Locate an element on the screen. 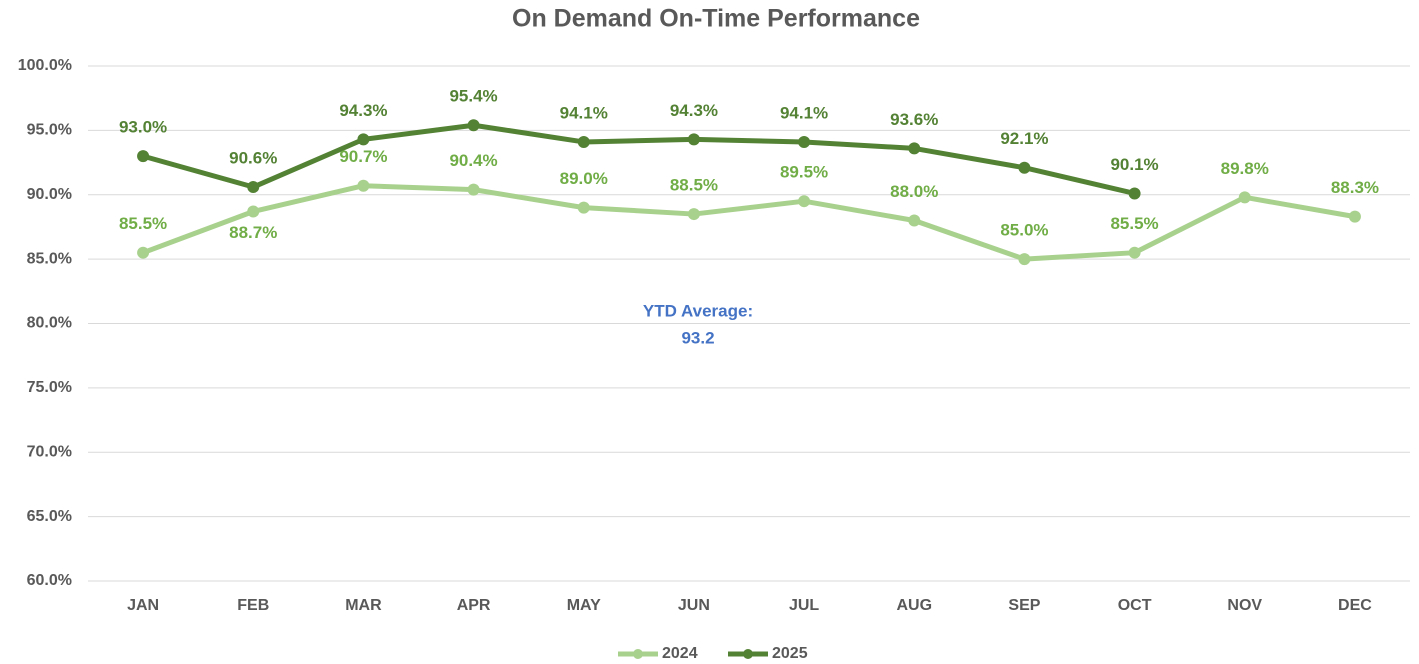  data-label: 89.0% is located at coordinates (584, 178).